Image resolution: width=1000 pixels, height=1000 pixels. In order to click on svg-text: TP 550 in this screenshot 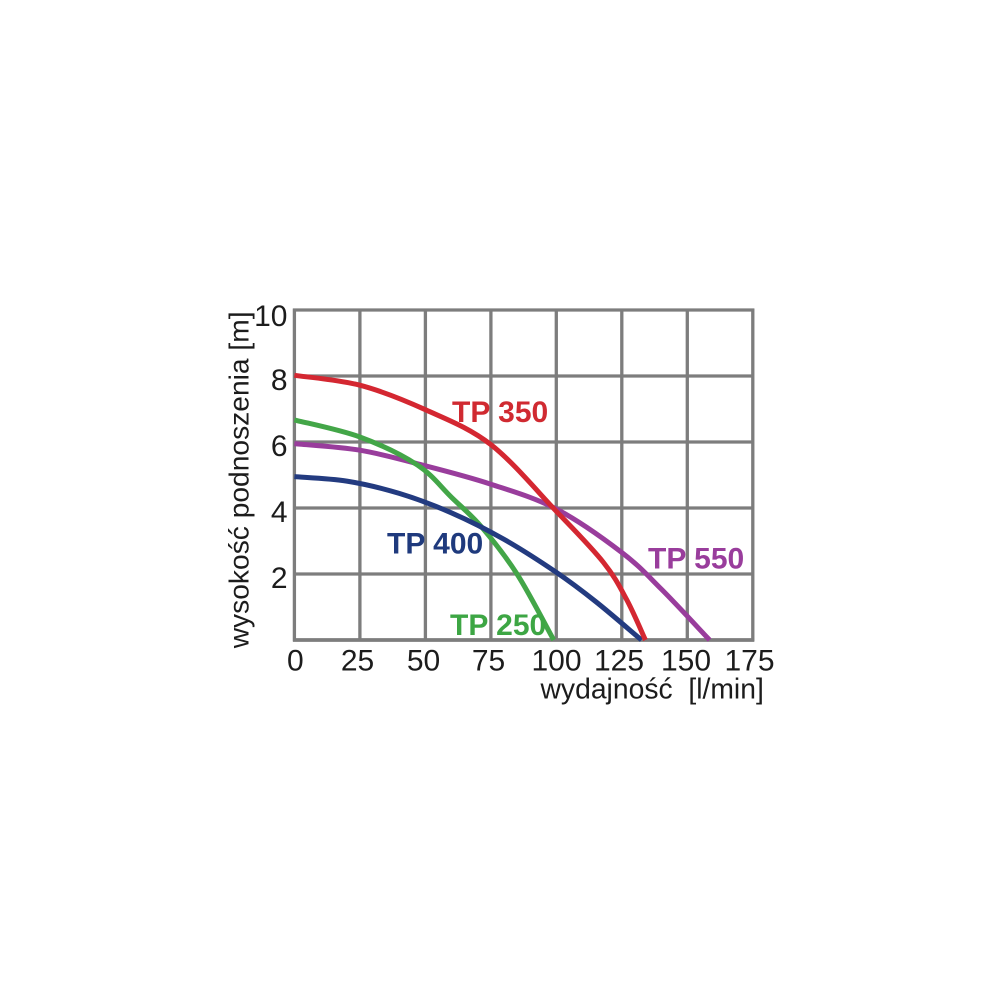, I will do `click(696, 559)`.